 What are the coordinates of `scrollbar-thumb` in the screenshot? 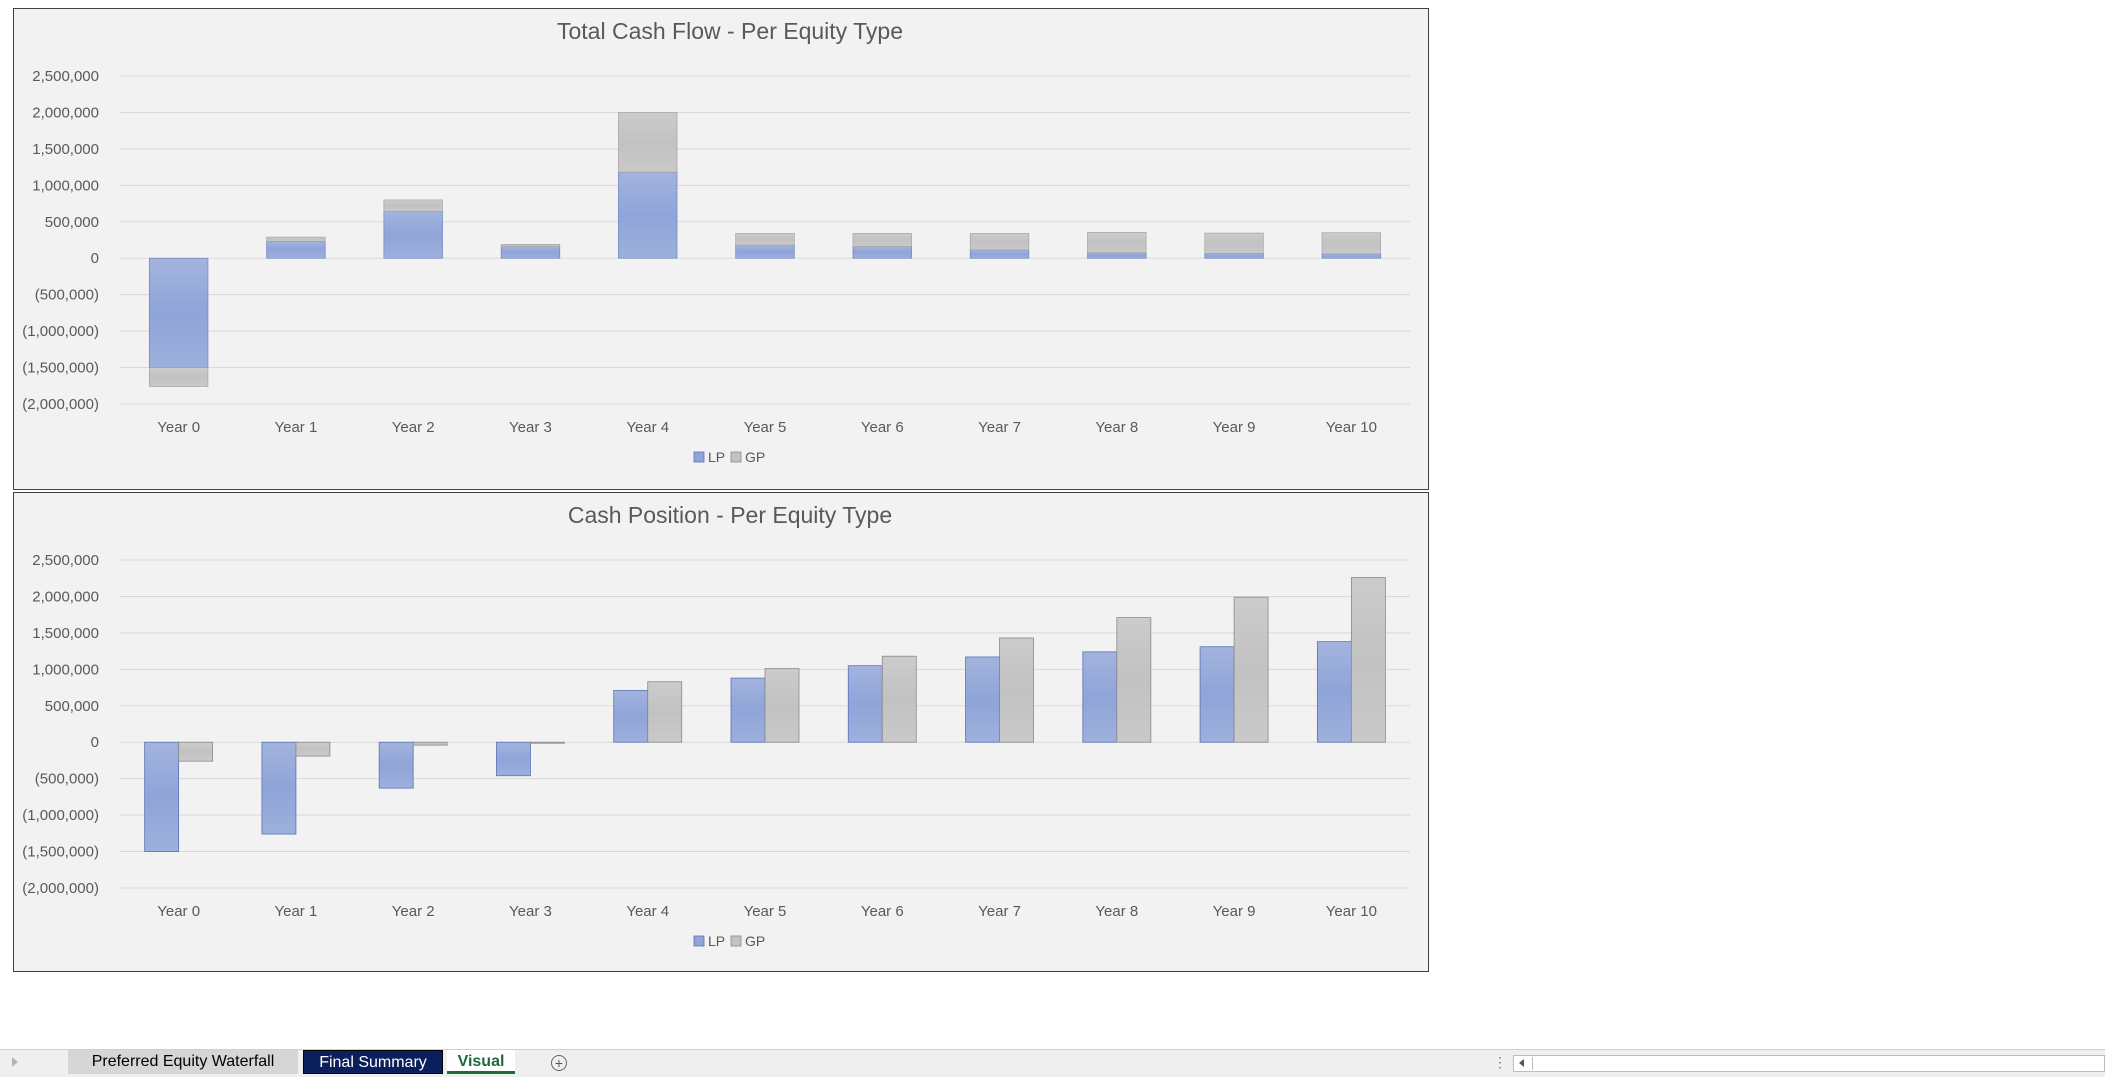 It's located at (1816, 1063).